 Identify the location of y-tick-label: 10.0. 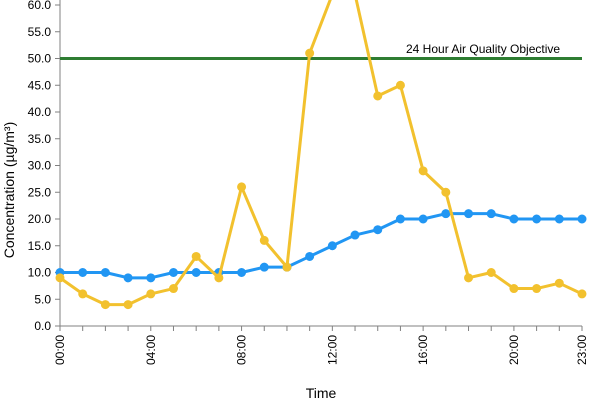
(40, 273).